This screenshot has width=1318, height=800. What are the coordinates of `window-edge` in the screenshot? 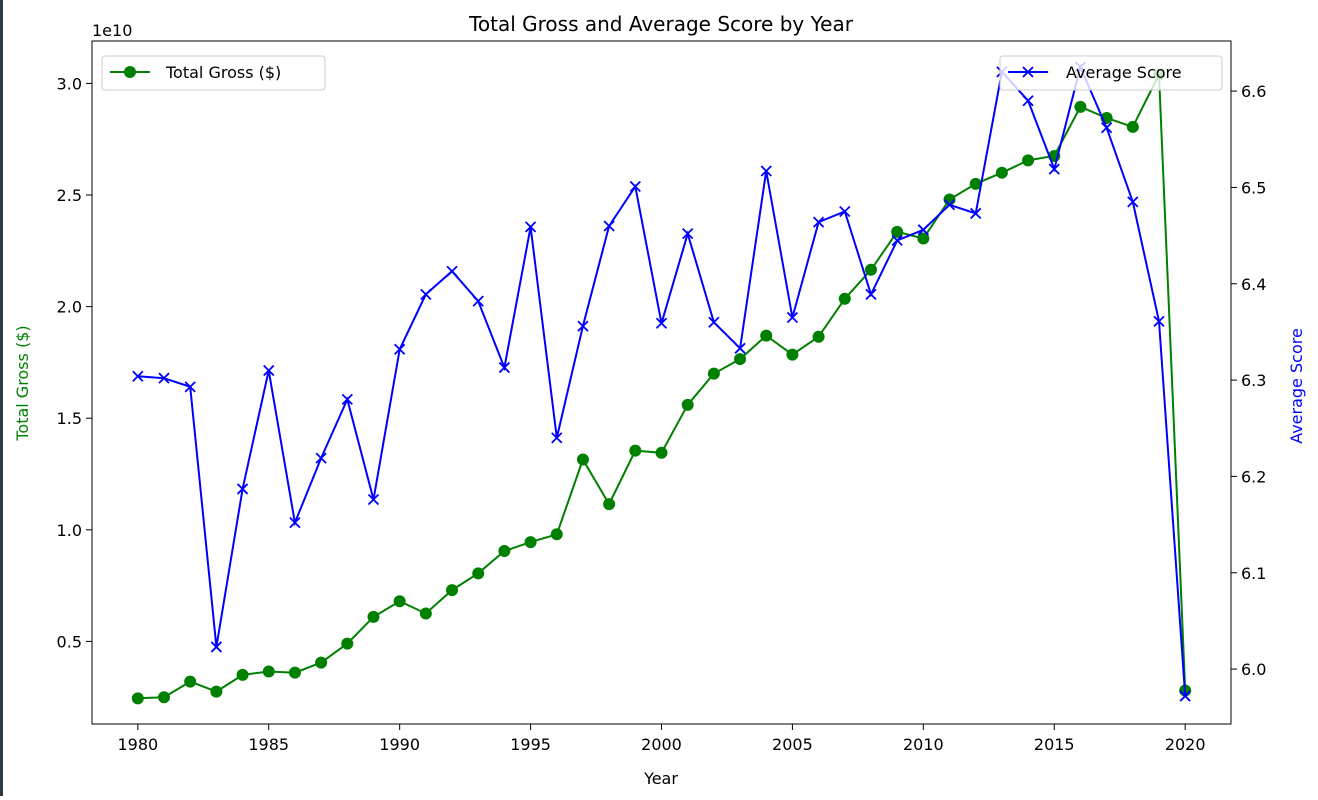 It's located at (1, 398).